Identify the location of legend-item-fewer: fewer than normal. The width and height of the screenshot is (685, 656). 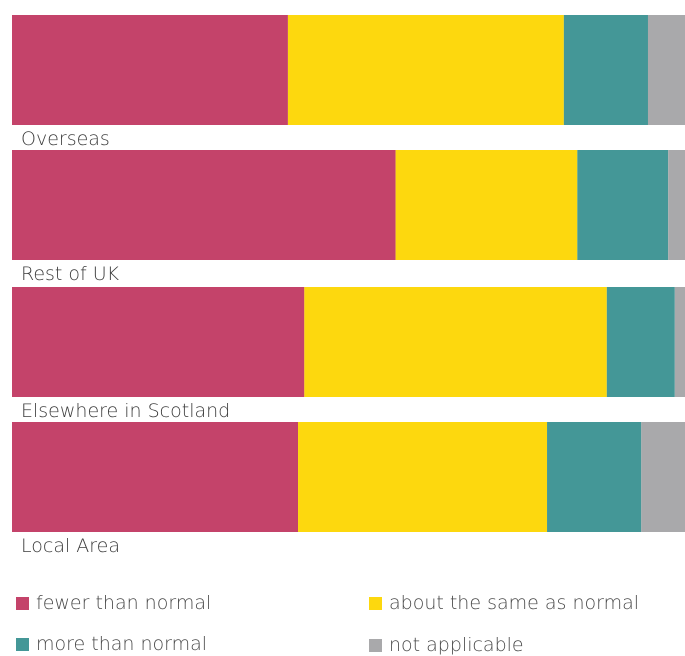
(113, 603).